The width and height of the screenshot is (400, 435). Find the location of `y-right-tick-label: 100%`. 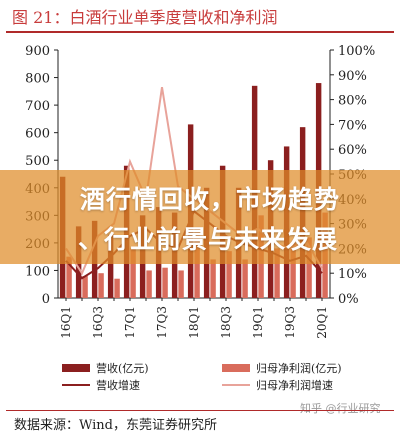

y-right-tick-label: 100% is located at coordinates (356, 51).